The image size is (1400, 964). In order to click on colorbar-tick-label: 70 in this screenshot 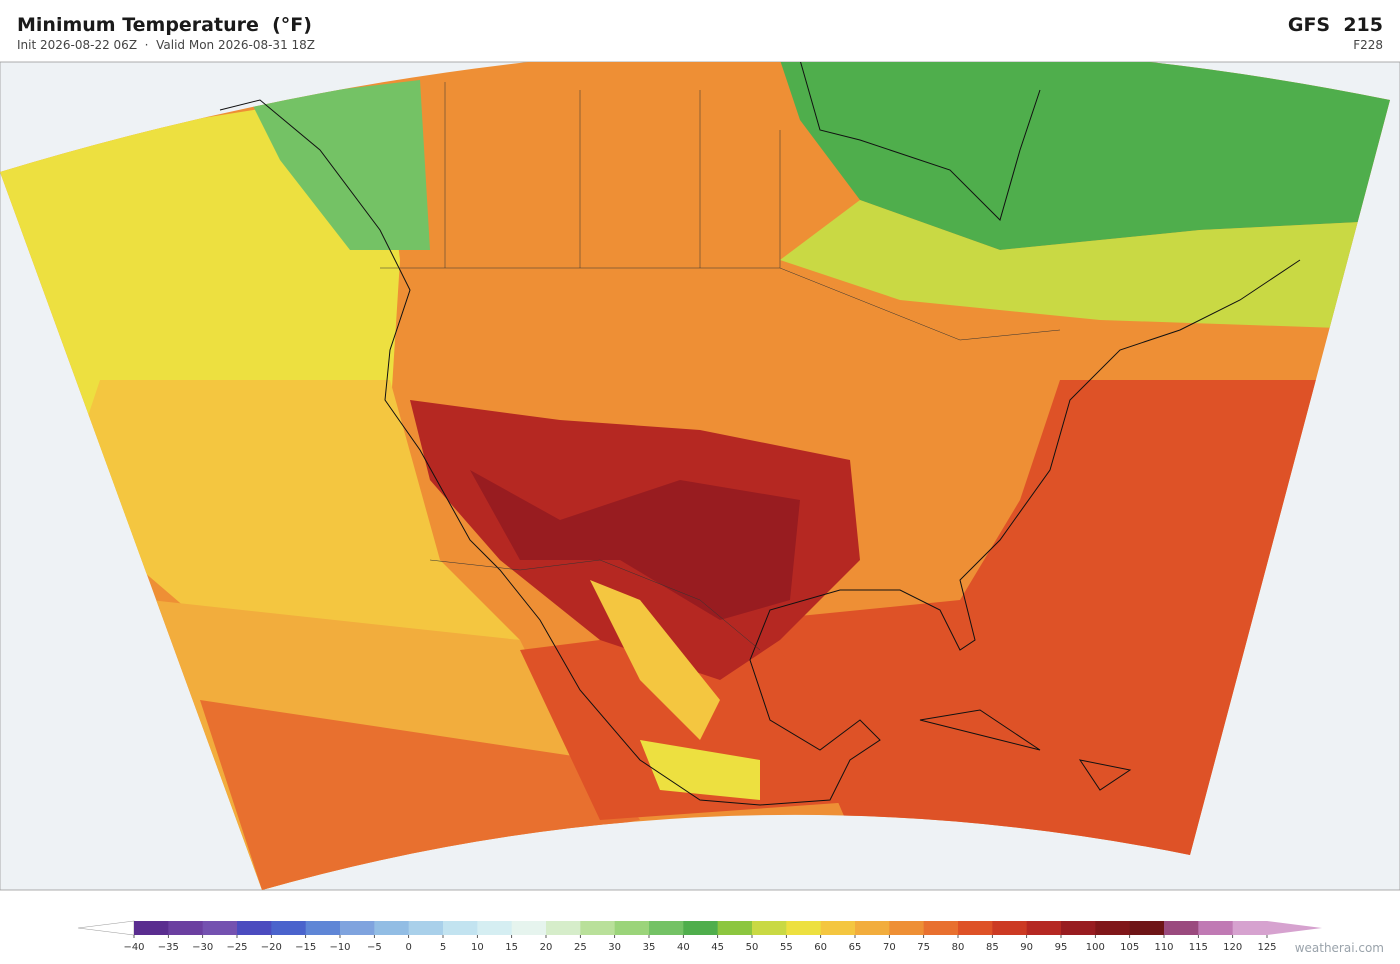, I will do `click(889, 947)`.